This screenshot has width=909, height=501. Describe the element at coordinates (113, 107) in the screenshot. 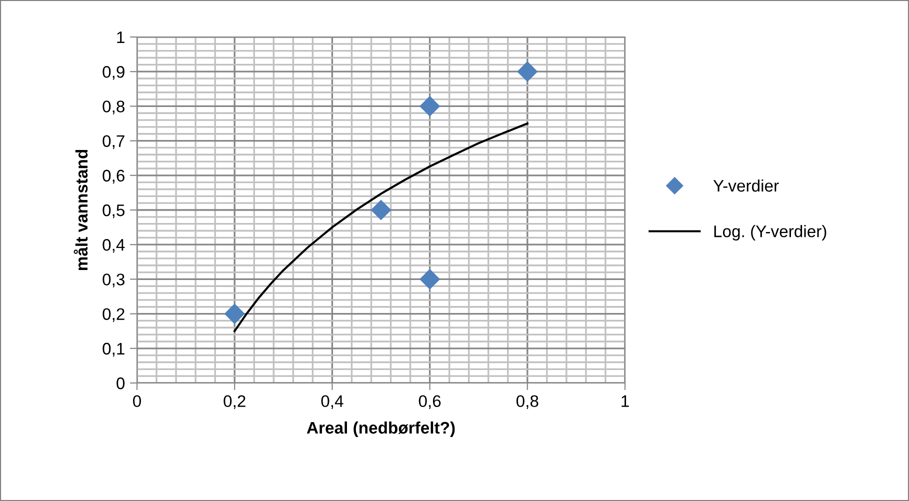

I see `y-tick-label: 0,8` at that location.